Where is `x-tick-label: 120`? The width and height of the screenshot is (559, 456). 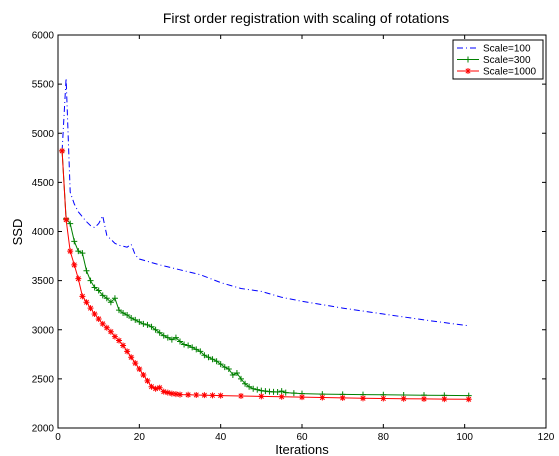 x-tick-label: 120 is located at coordinates (546, 437).